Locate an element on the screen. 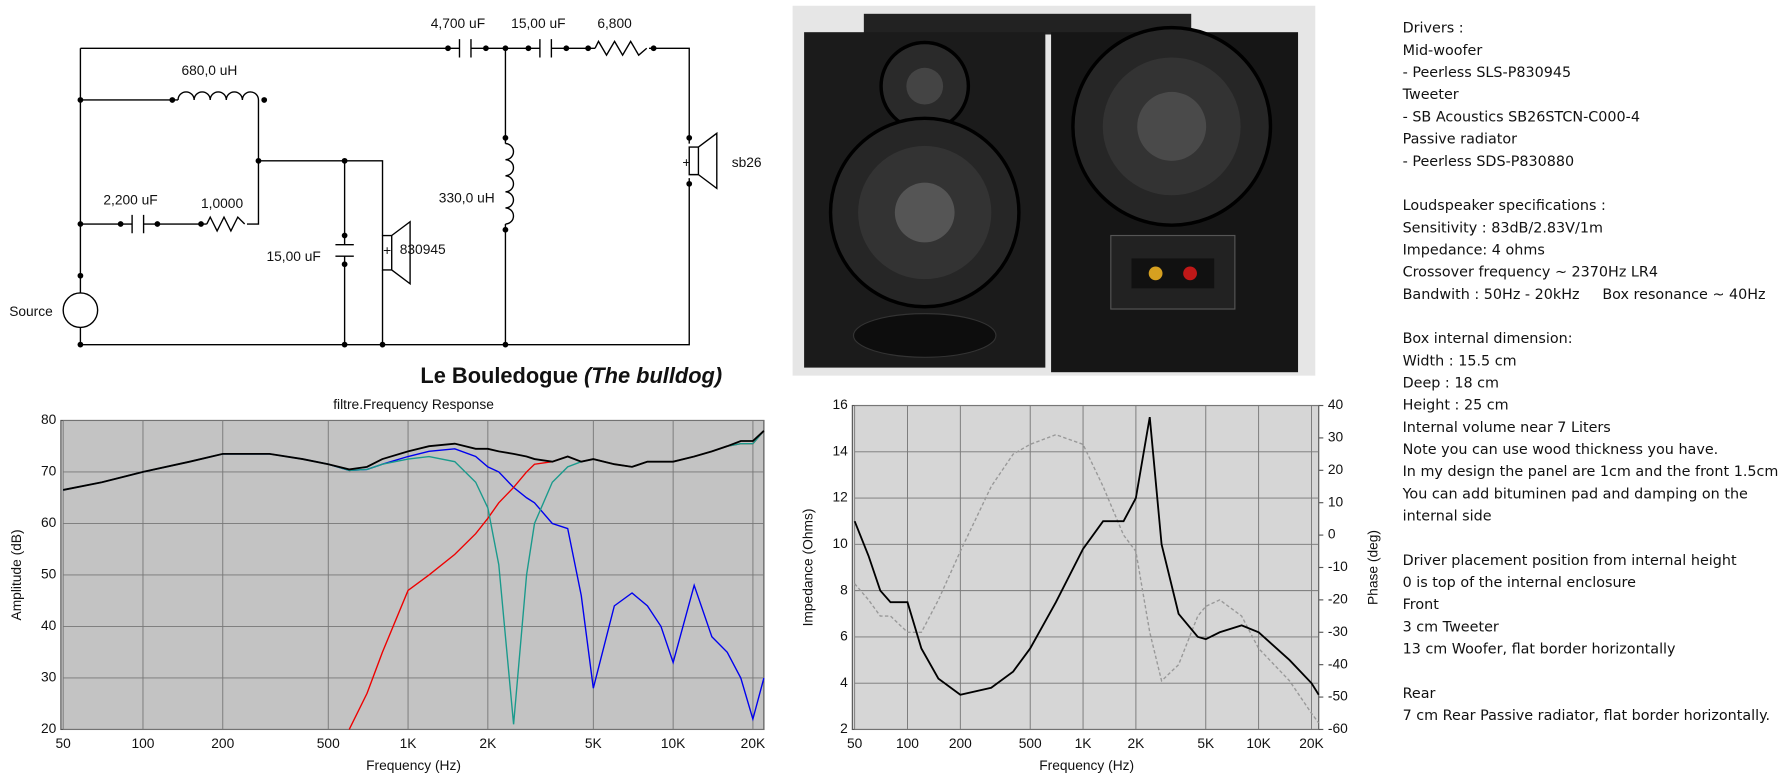  note-line: Crossover frequency ~ 2370Hz LR4 is located at coordinates (1530, 273).